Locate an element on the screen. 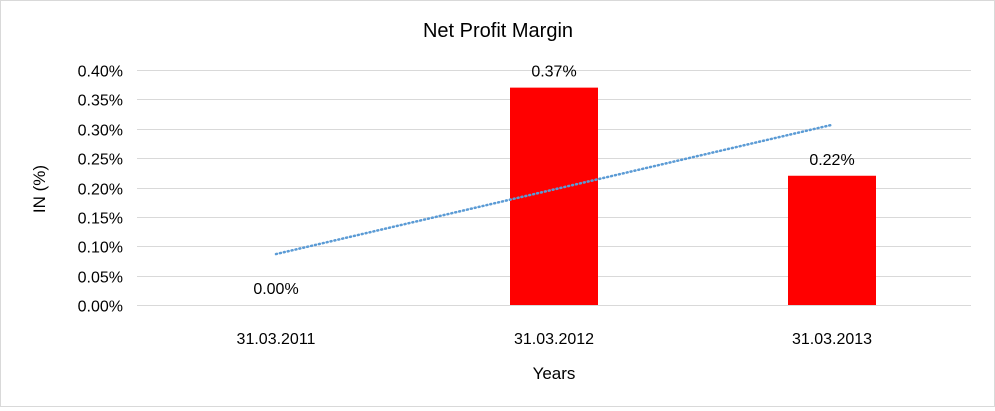  y-tick-label: 0.35% is located at coordinates (100, 101).